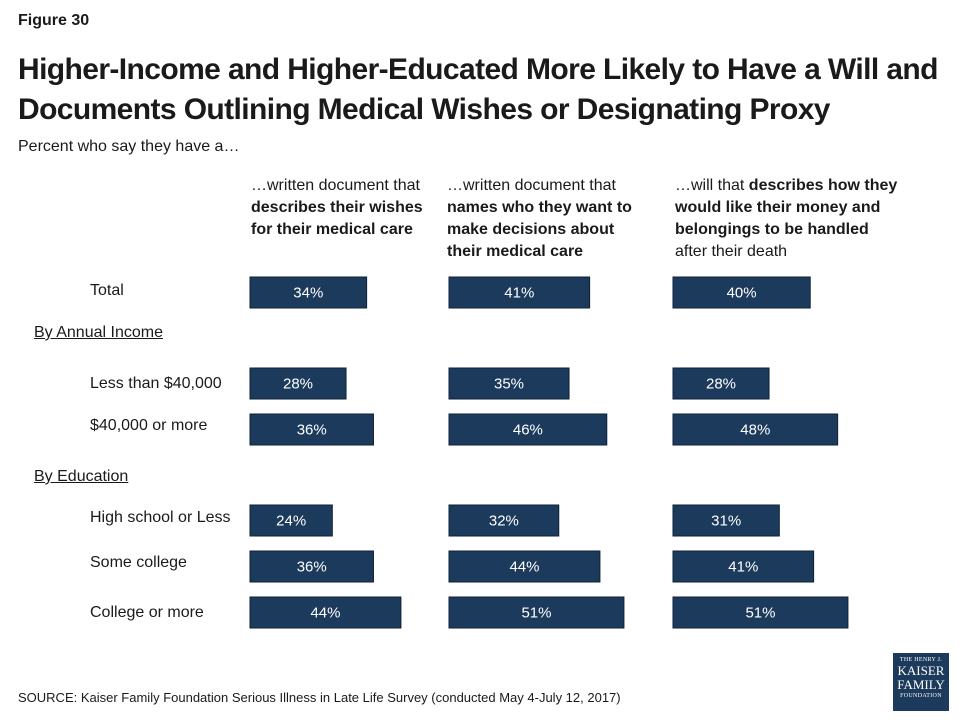 The height and width of the screenshot is (720, 960). I want to click on data-label-medical-wishes-row-5: 44%, so click(325, 613).